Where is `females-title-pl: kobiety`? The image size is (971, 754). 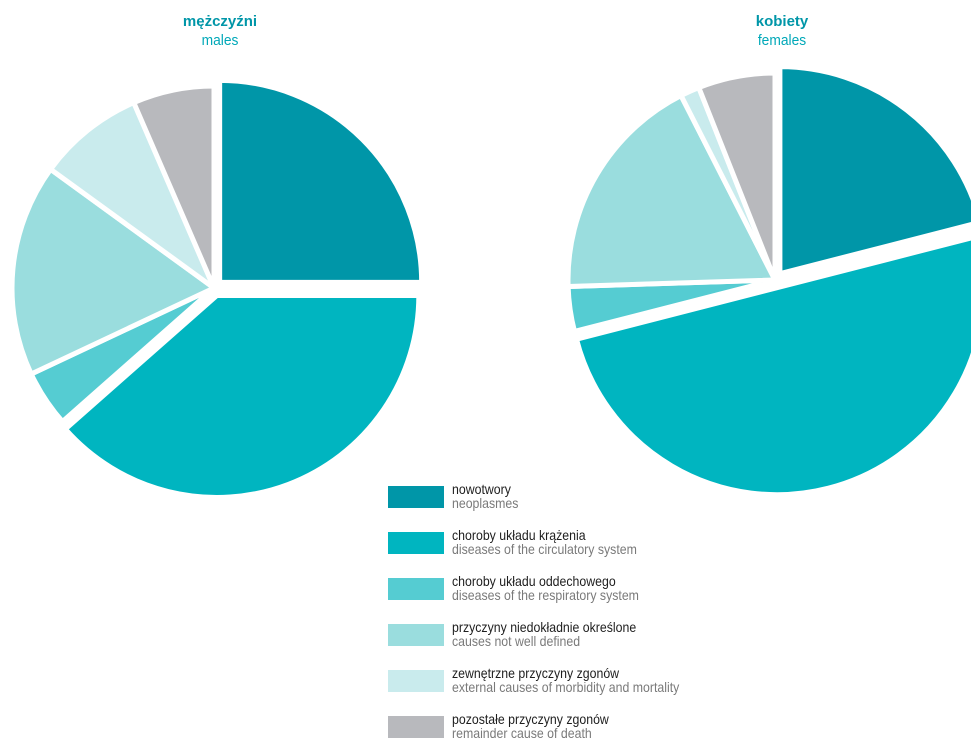 females-title-pl: kobiety is located at coordinates (782, 21).